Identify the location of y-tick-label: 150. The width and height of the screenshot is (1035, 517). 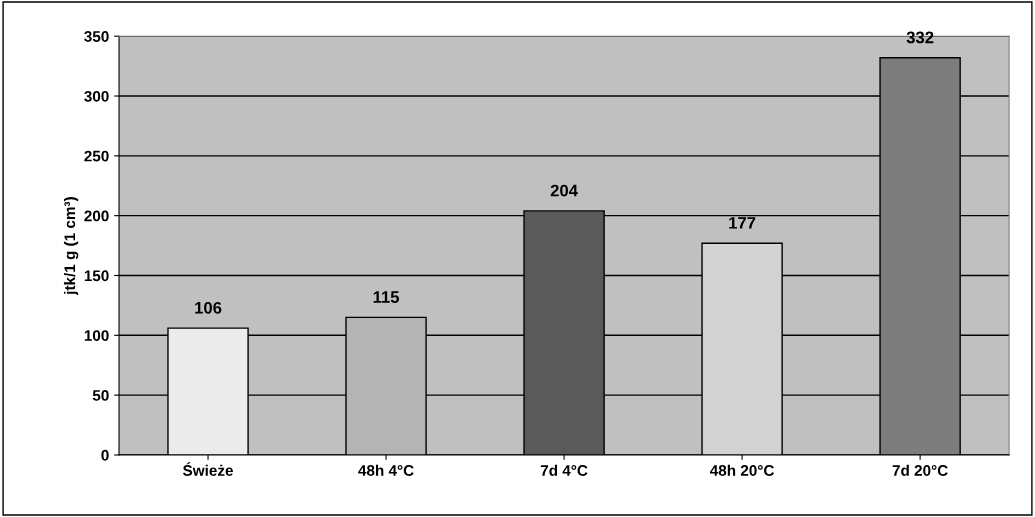
(96, 276).